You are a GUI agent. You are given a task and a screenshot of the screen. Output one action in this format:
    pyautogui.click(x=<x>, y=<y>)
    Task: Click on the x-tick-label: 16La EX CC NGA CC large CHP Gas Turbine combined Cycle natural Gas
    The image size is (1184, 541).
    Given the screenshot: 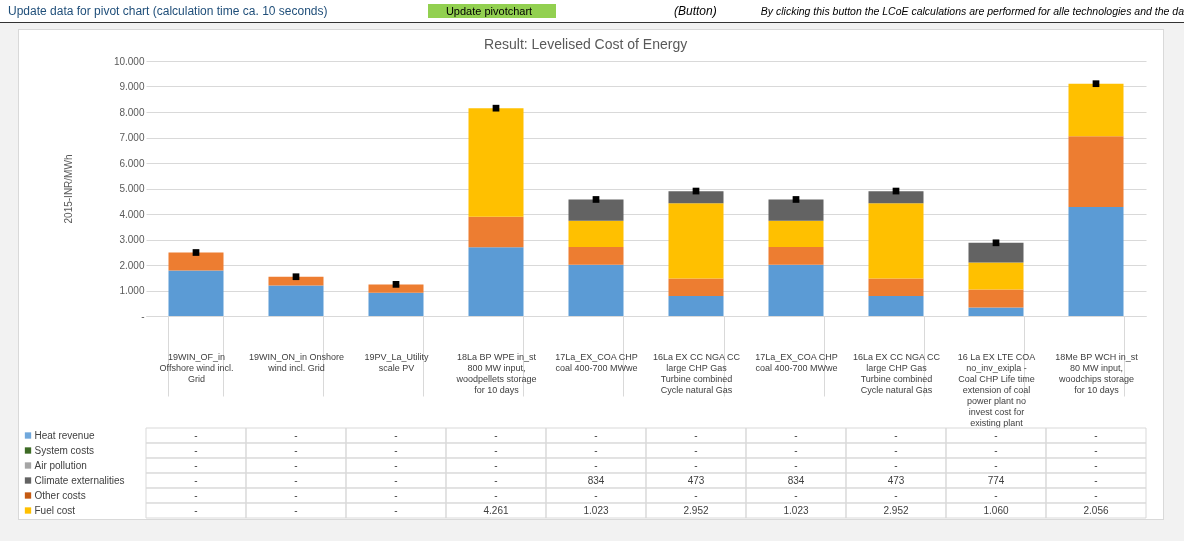 What is the action you would take?
    pyautogui.click(x=696, y=373)
    